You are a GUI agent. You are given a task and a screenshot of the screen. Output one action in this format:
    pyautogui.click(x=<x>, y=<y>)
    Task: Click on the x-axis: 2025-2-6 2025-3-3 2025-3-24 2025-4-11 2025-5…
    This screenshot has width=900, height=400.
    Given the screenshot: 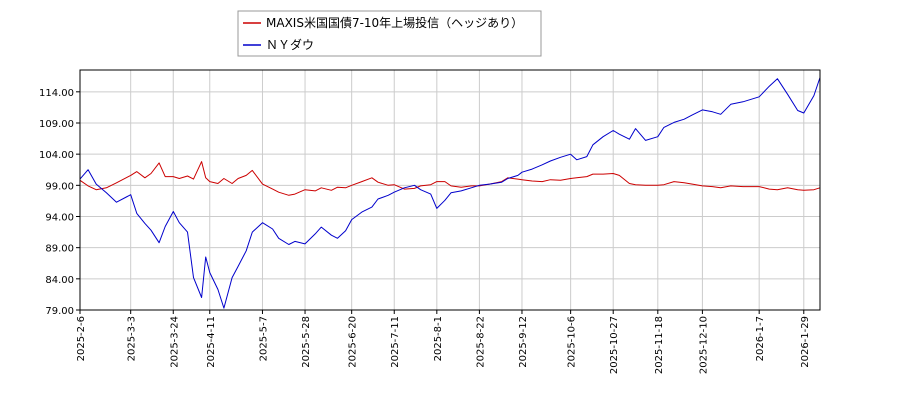 What is the action you would take?
    pyautogui.click(x=443, y=342)
    